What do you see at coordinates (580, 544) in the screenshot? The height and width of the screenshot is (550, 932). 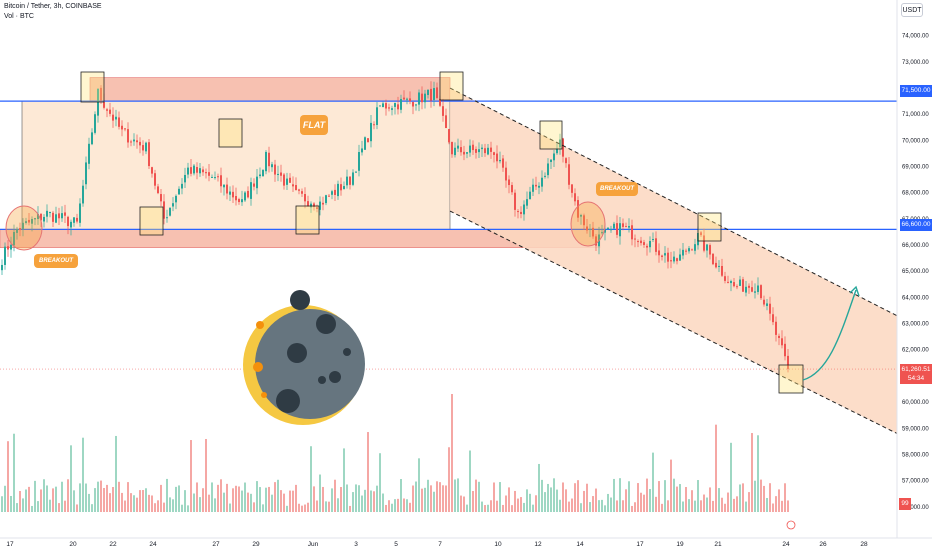 I see `time-tick-label: 14` at bounding box center [580, 544].